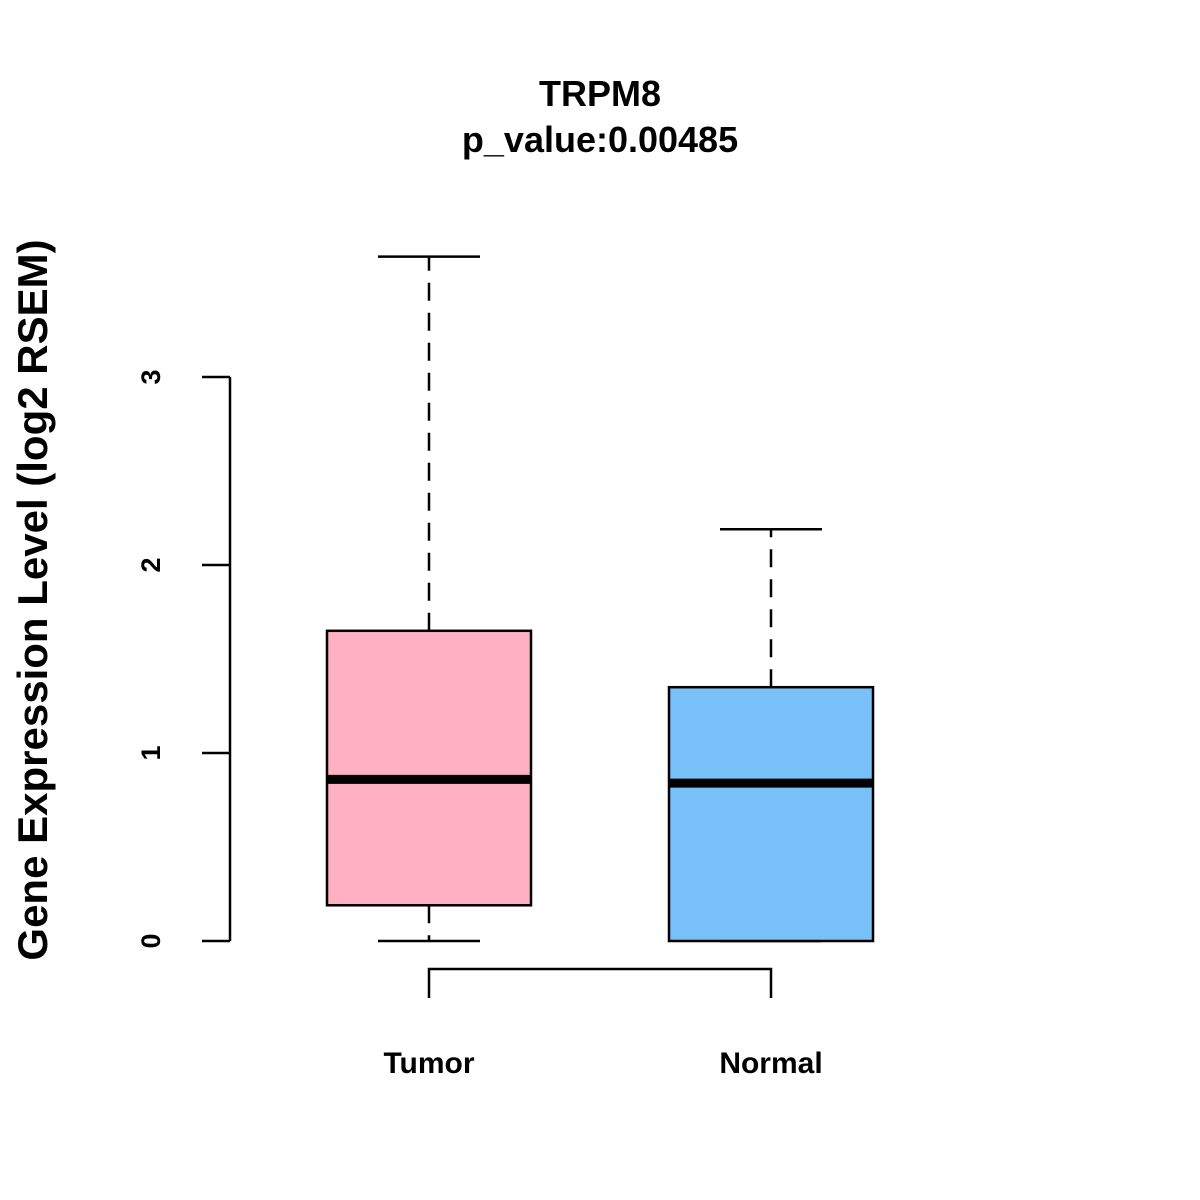  Describe the element at coordinates (151, 752) in the screenshot. I see `y-tick-label-1: 1` at that location.